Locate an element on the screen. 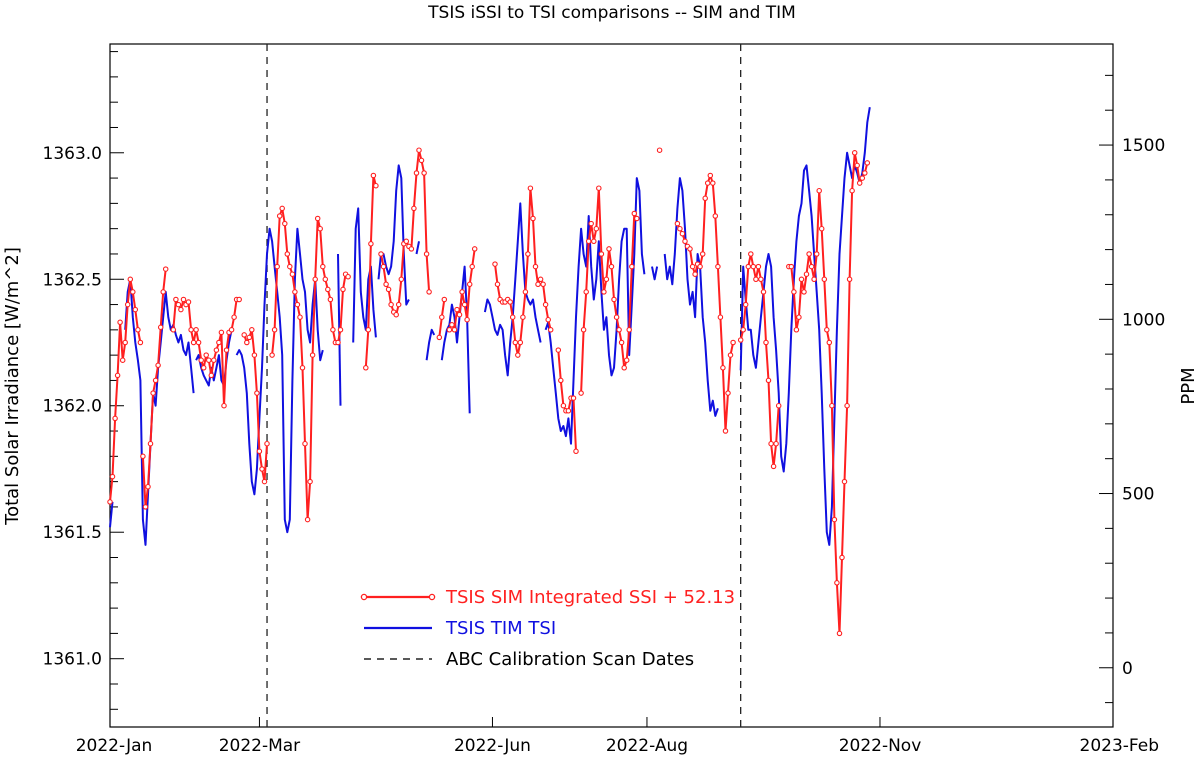 Image resolution: width=1200 pixels, height=761 pixels. x-tick-label: 2022-Jan is located at coordinates (114, 746).